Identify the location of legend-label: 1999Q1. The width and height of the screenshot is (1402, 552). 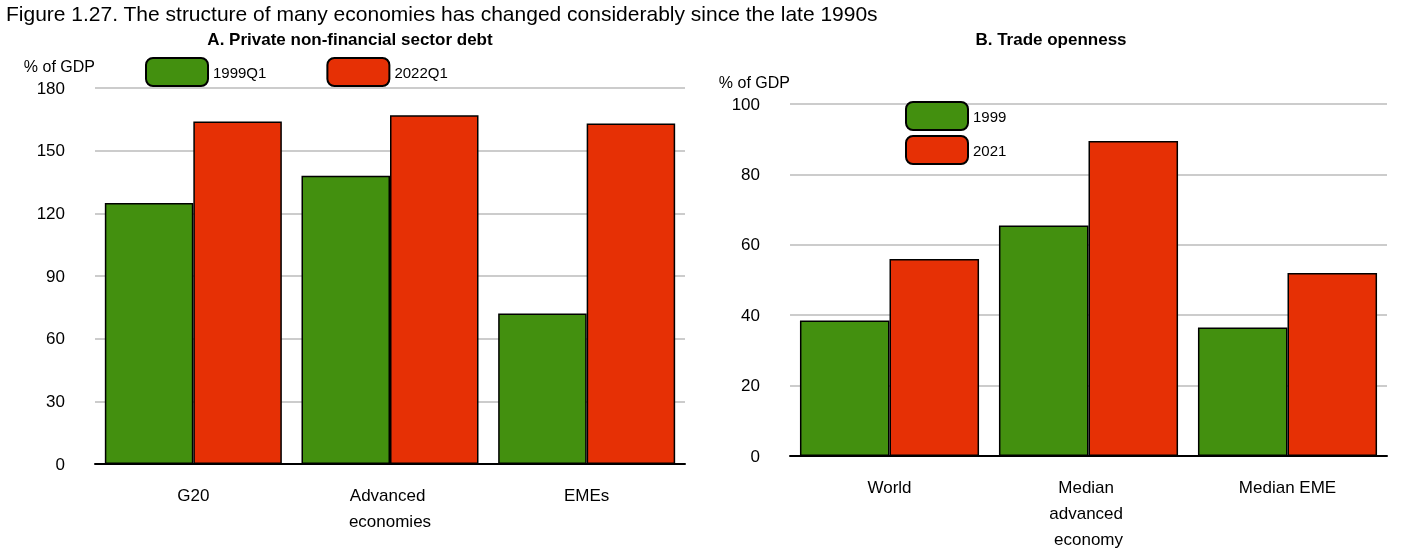
(240, 72).